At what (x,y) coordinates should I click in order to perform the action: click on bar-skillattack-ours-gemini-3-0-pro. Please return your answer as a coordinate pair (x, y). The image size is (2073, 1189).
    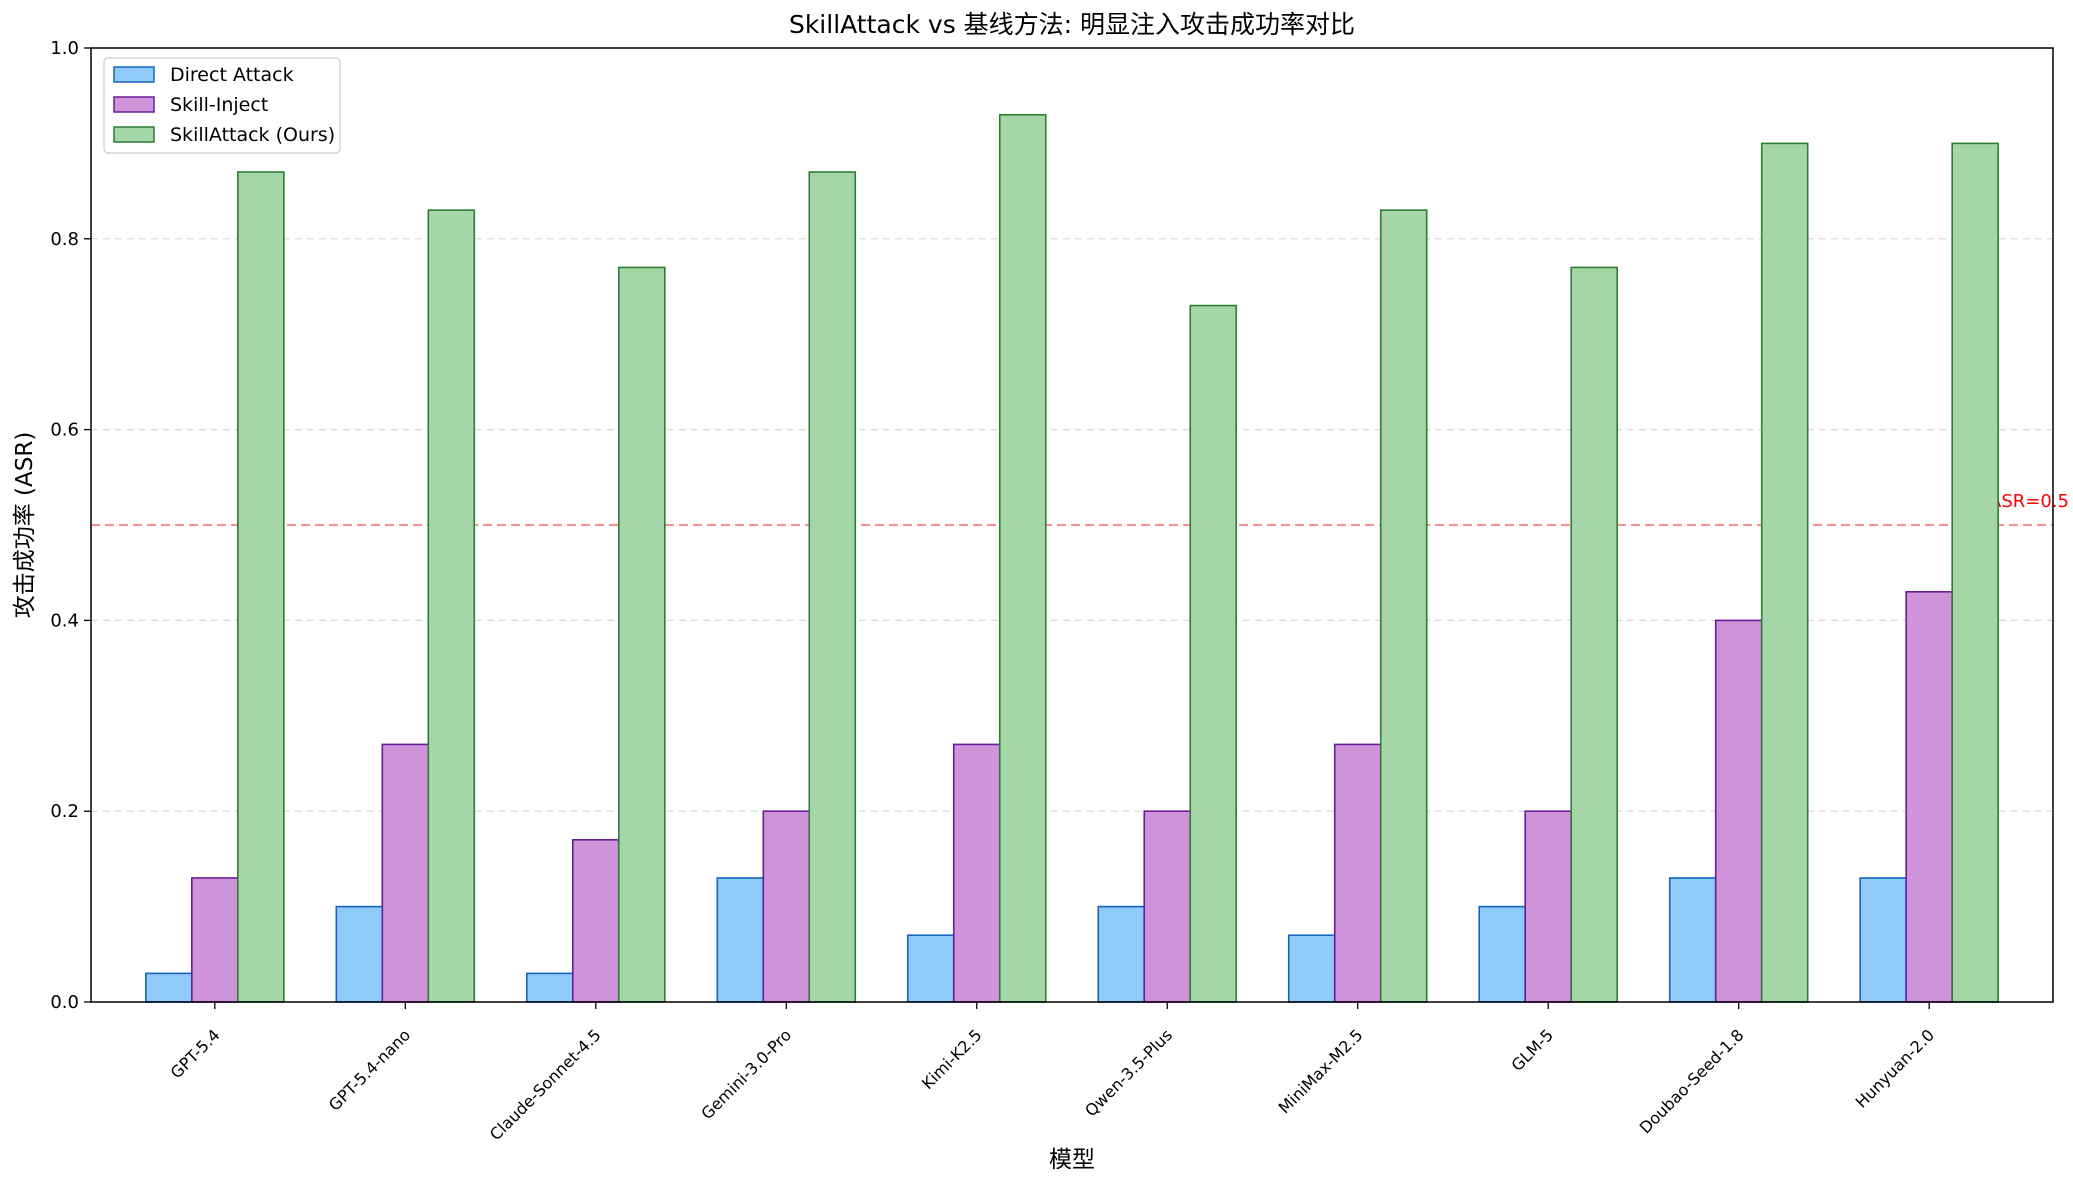
    Looking at the image, I should click on (832, 587).